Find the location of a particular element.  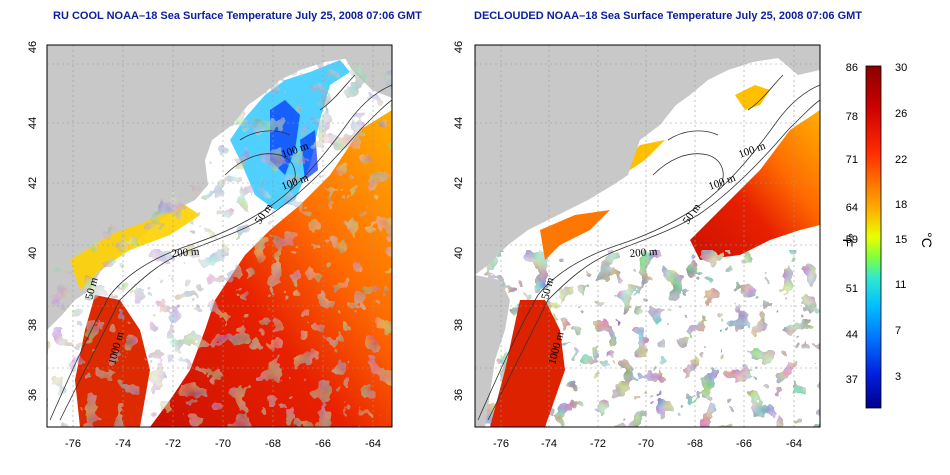

fahrenheit-tick: 51 is located at coordinates (852, 289).